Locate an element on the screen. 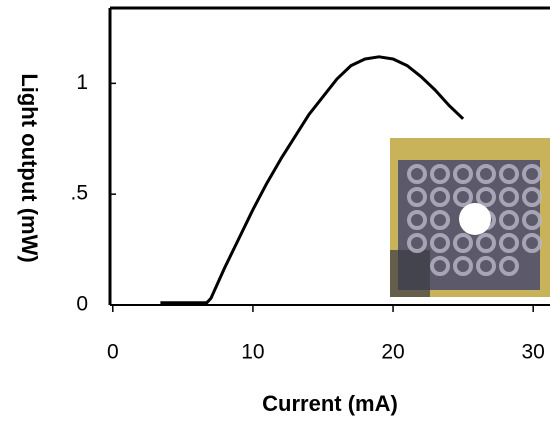 This screenshot has height=421, width=550. x-tick-label: 10 is located at coordinates (252, 352).